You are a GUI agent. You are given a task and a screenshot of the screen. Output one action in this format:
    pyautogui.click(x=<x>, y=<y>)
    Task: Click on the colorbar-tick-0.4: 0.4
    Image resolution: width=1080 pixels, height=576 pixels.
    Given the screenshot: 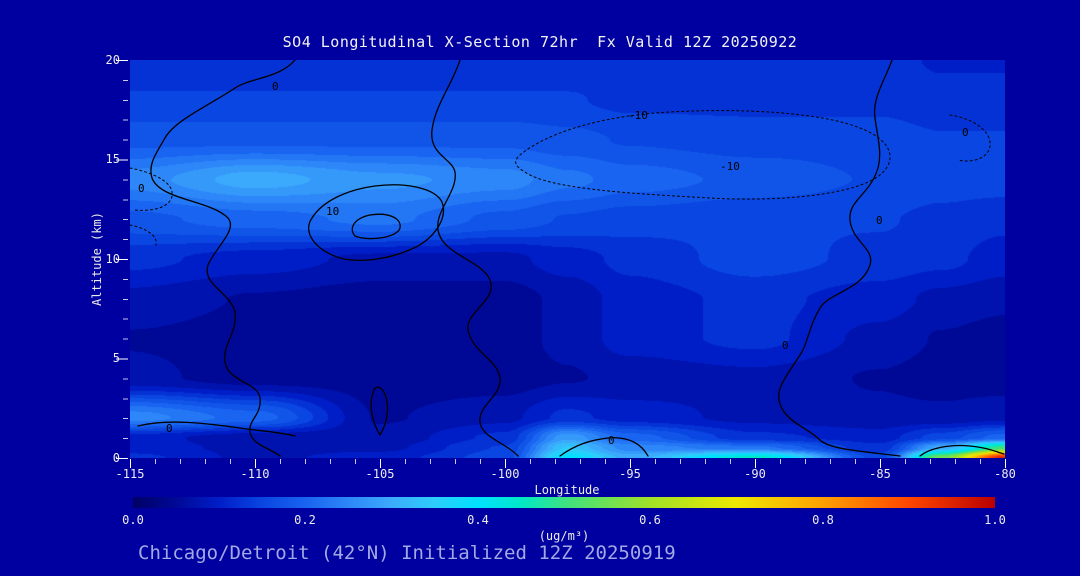 What is the action you would take?
    pyautogui.click(x=478, y=520)
    